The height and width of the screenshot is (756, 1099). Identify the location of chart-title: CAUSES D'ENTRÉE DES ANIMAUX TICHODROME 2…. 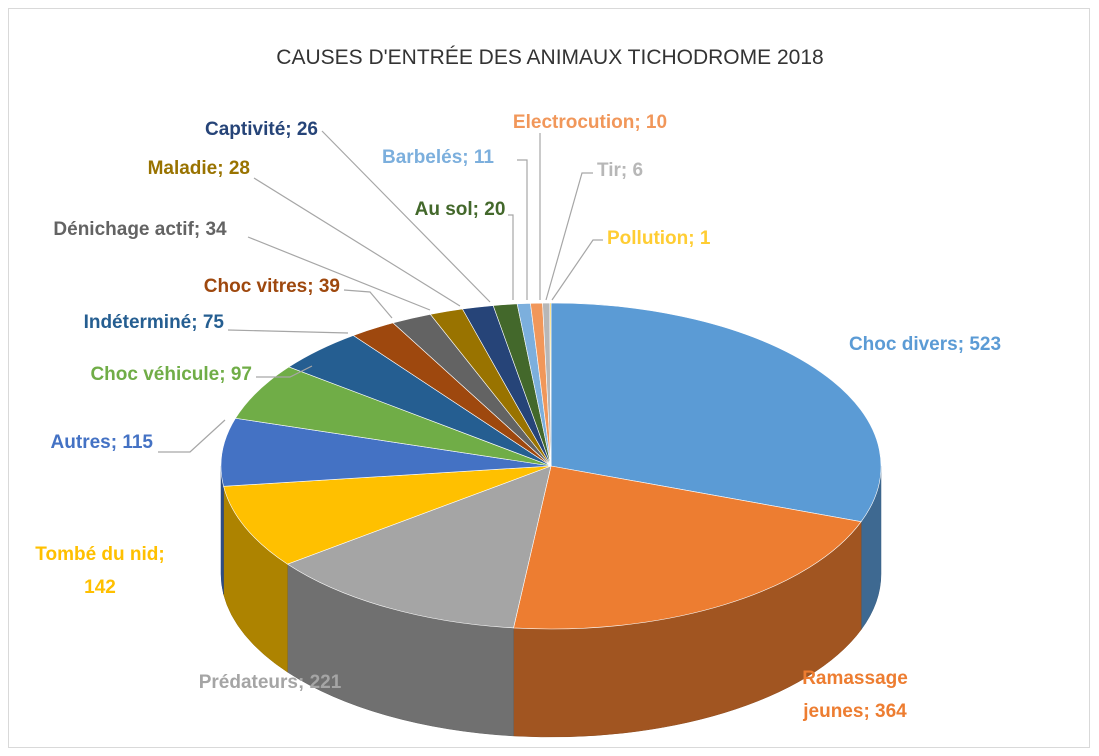
(549, 57).